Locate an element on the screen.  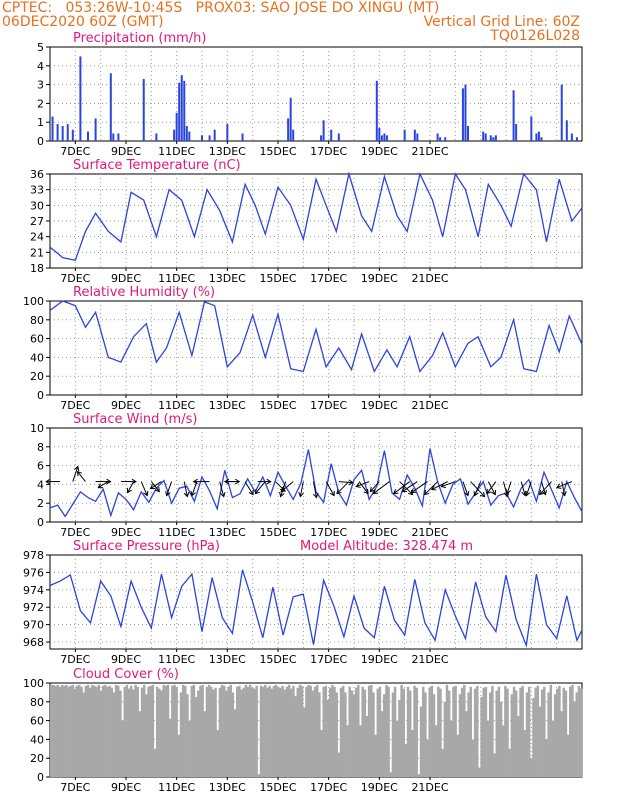
humidity-xtick-label: 17DEC is located at coordinates (328, 405).